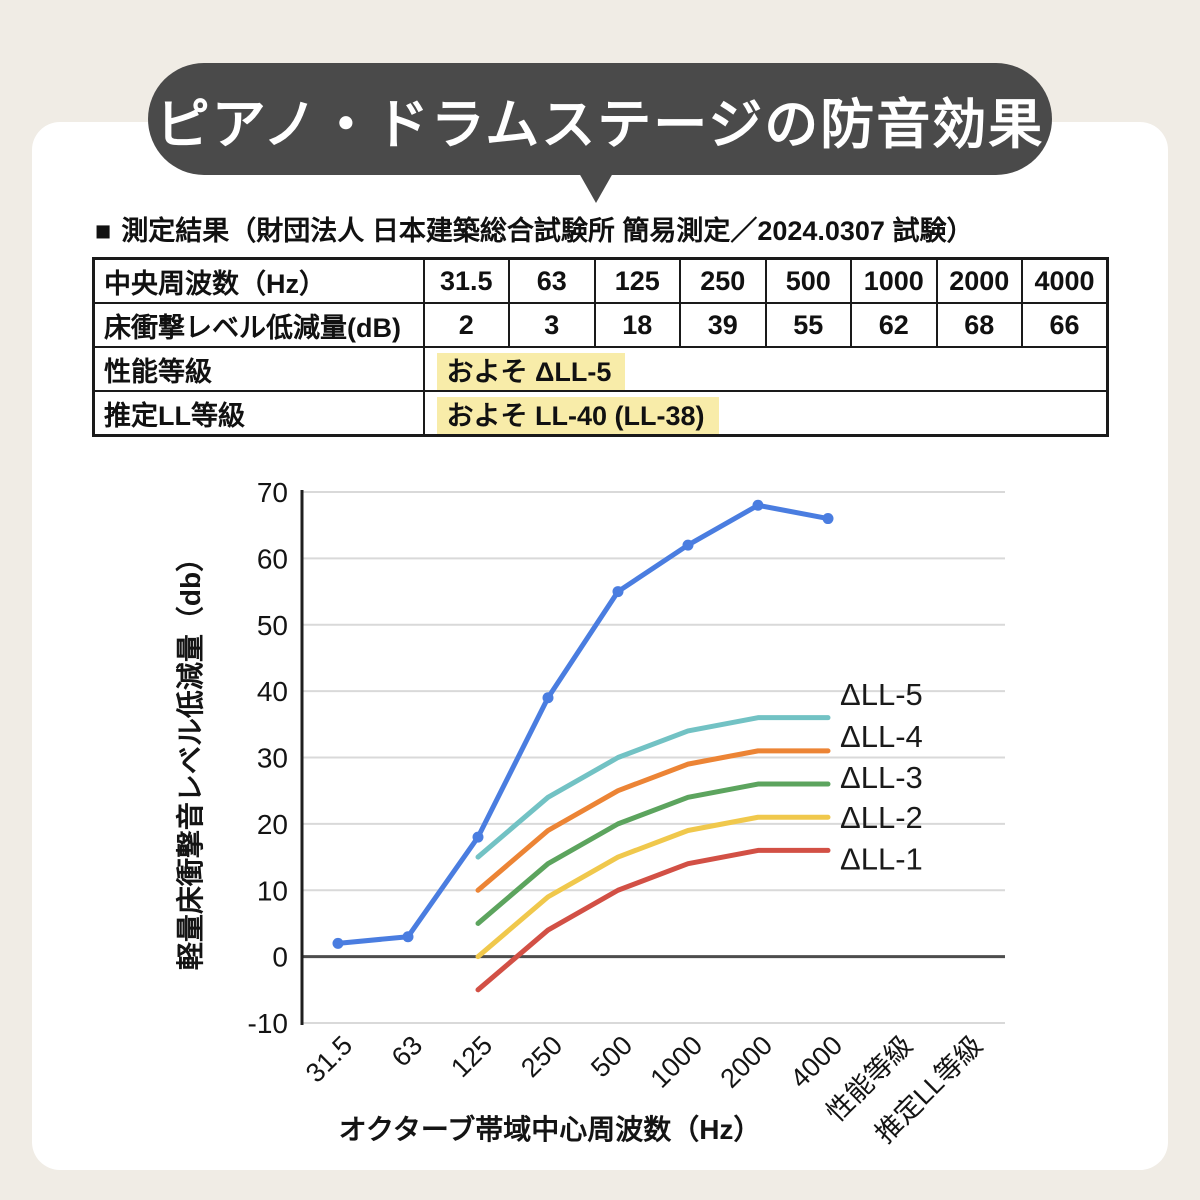  I want to click on subtitle-text: 測定結果（財団法人 日本建築総合試験所 簡易測定／2024.0307 試験）, so click(547, 231).